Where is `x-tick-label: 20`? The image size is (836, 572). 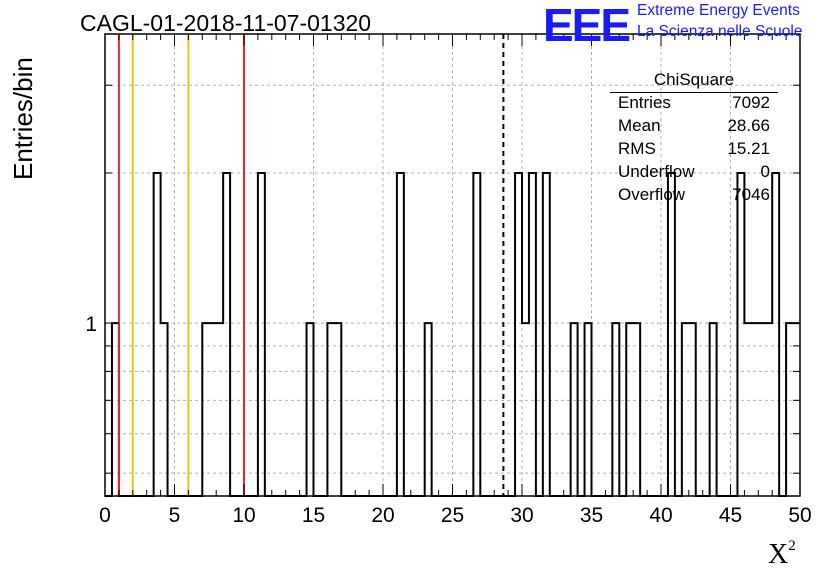 x-tick-label: 20 is located at coordinates (382, 515).